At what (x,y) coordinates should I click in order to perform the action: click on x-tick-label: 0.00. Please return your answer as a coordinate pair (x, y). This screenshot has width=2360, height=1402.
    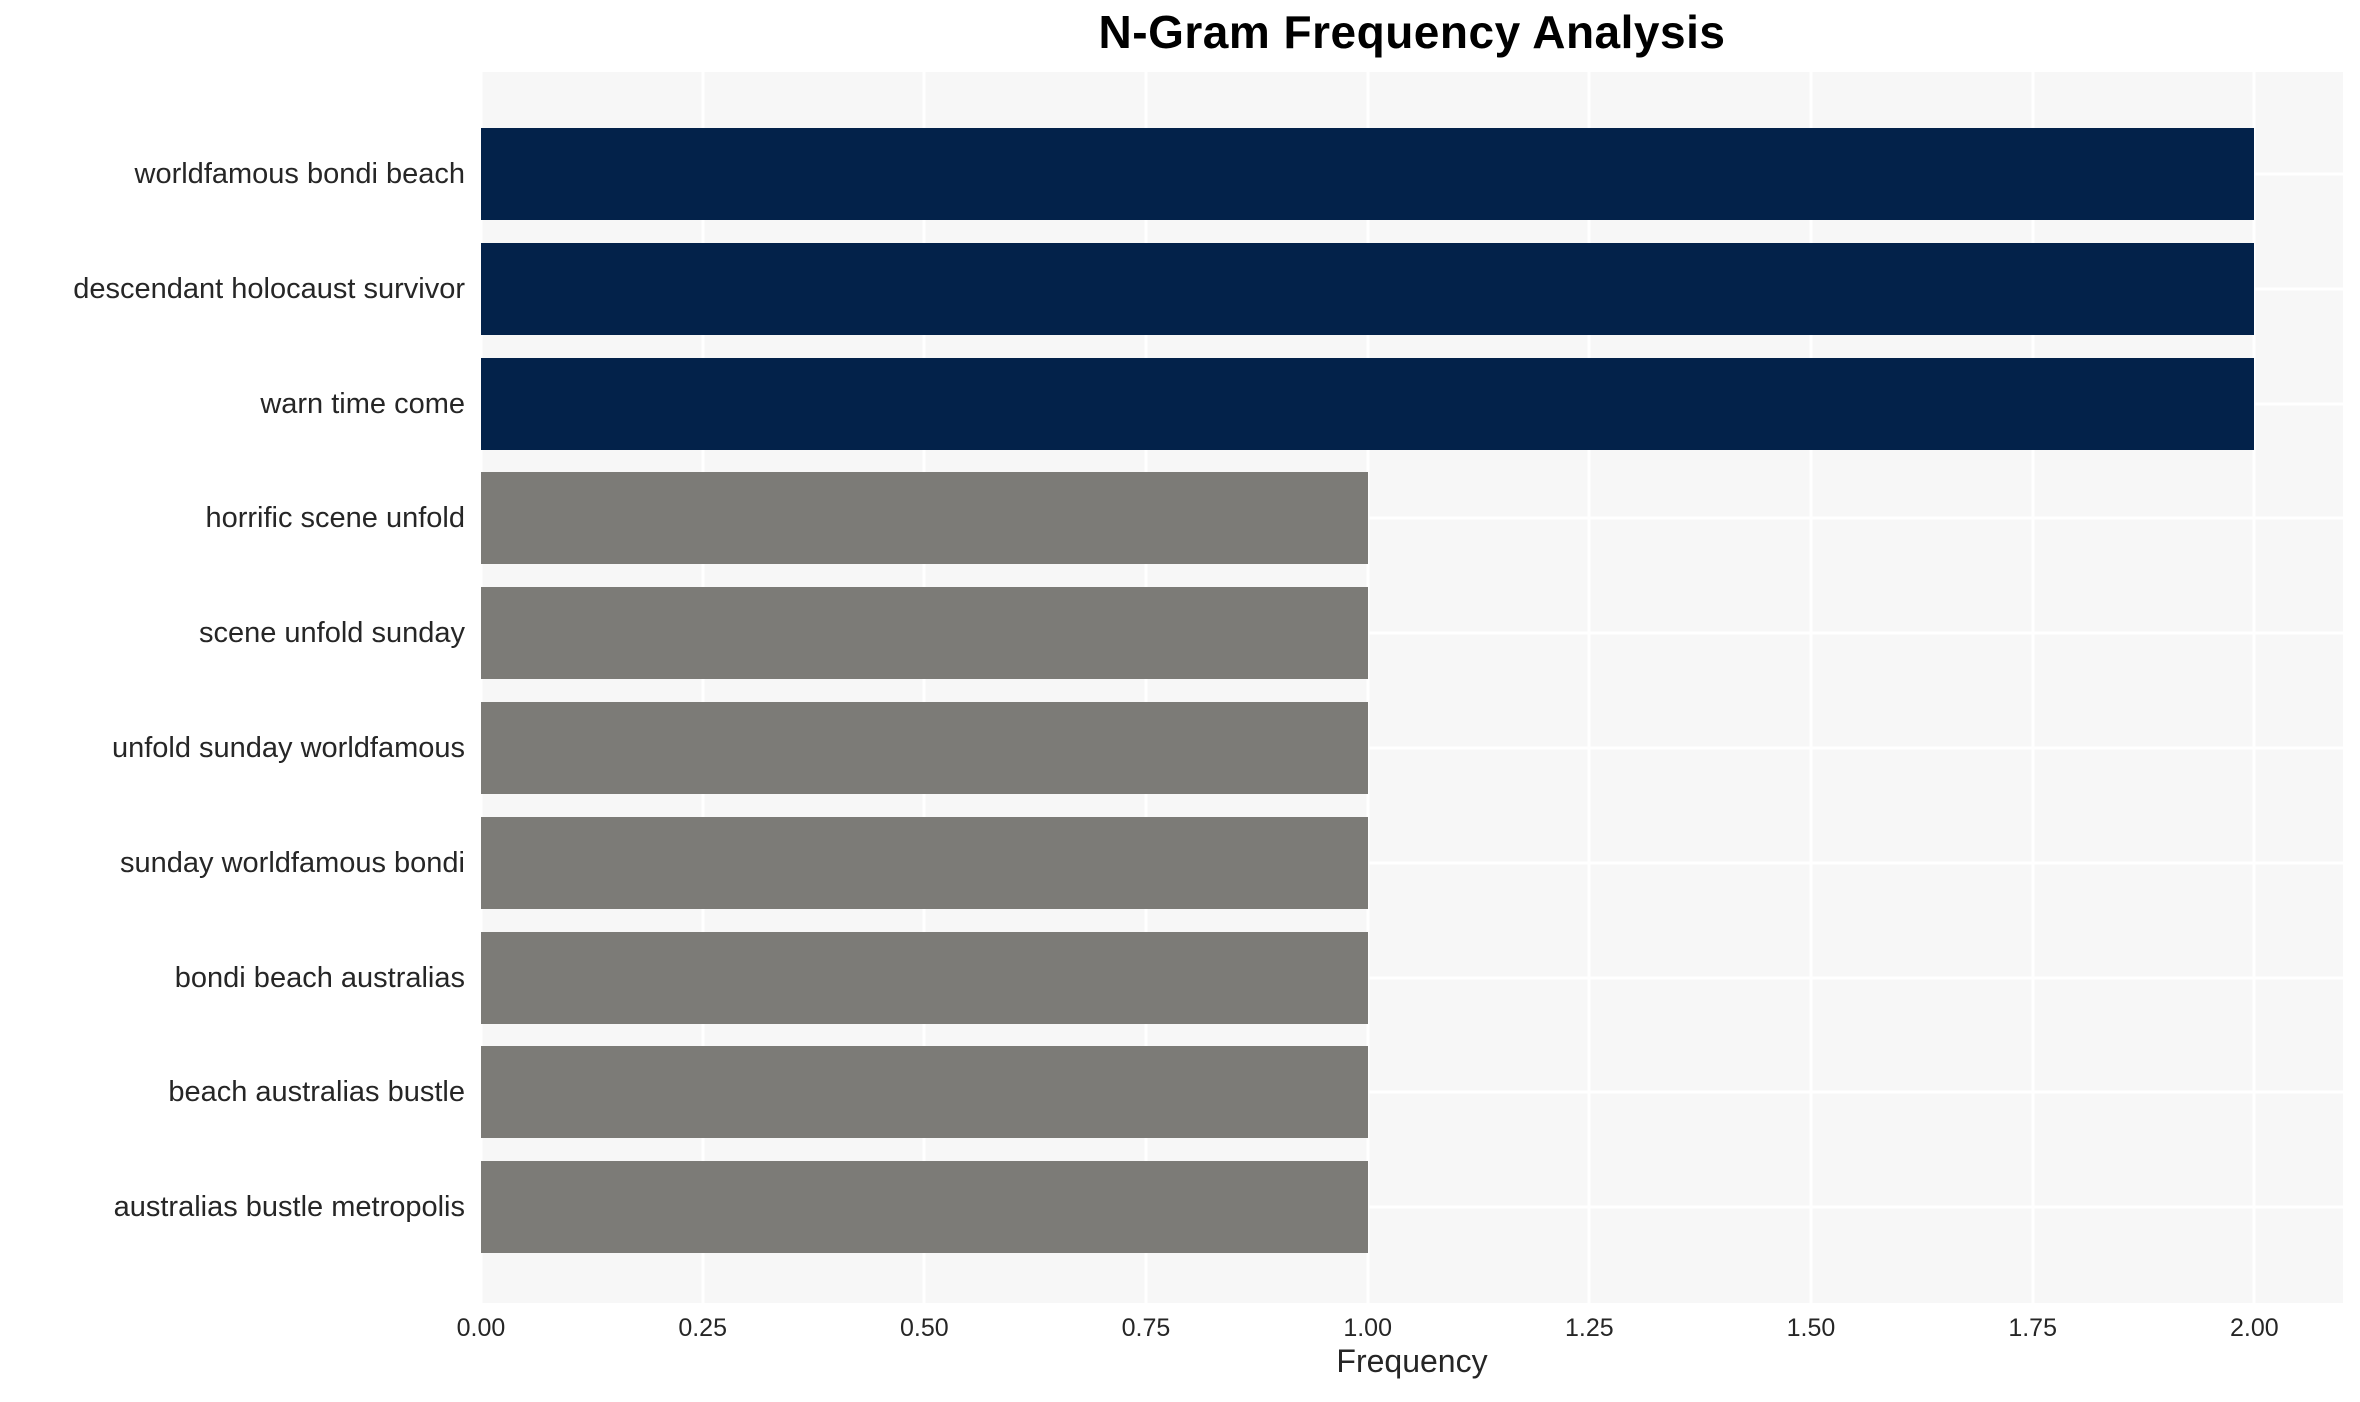
    Looking at the image, I should click on (481, 1328).